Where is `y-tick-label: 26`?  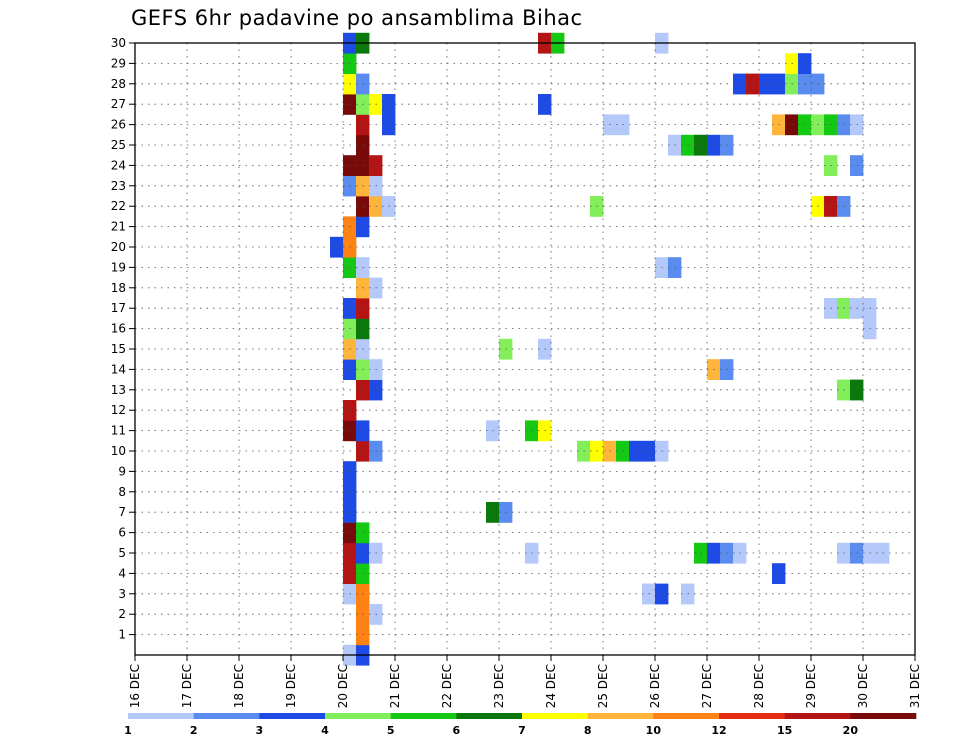 y-tick-label: 26 is located at coordinates (118, 125).